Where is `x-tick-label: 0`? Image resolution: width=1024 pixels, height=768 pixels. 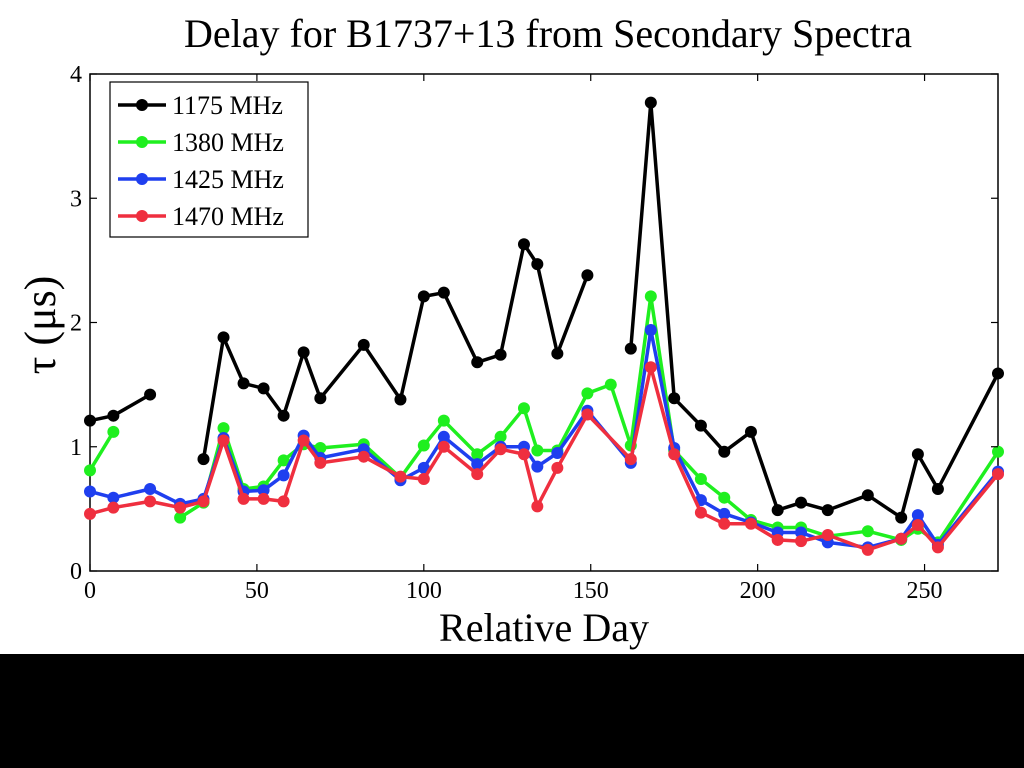
x-tick-label: 0 is located at coordinates (90, 591).